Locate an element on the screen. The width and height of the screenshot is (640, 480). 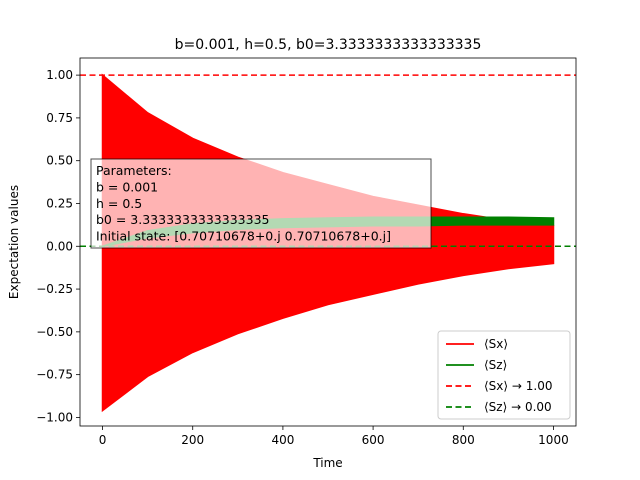
y-tick-label: 0.25 is located at coordinates (59, 203).